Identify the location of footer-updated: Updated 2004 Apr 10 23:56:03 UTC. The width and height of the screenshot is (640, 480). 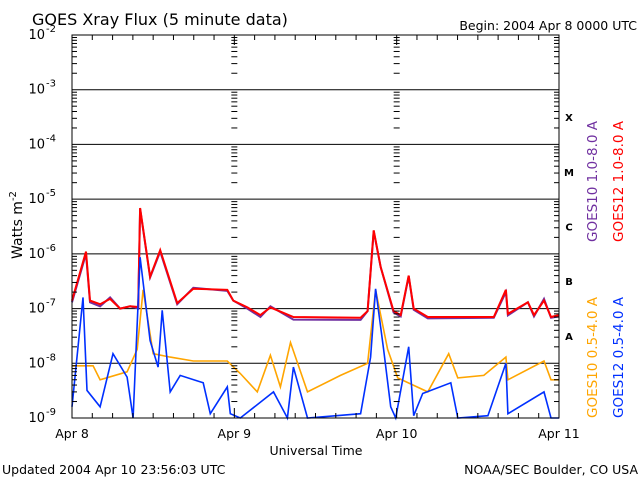
(114, 469).